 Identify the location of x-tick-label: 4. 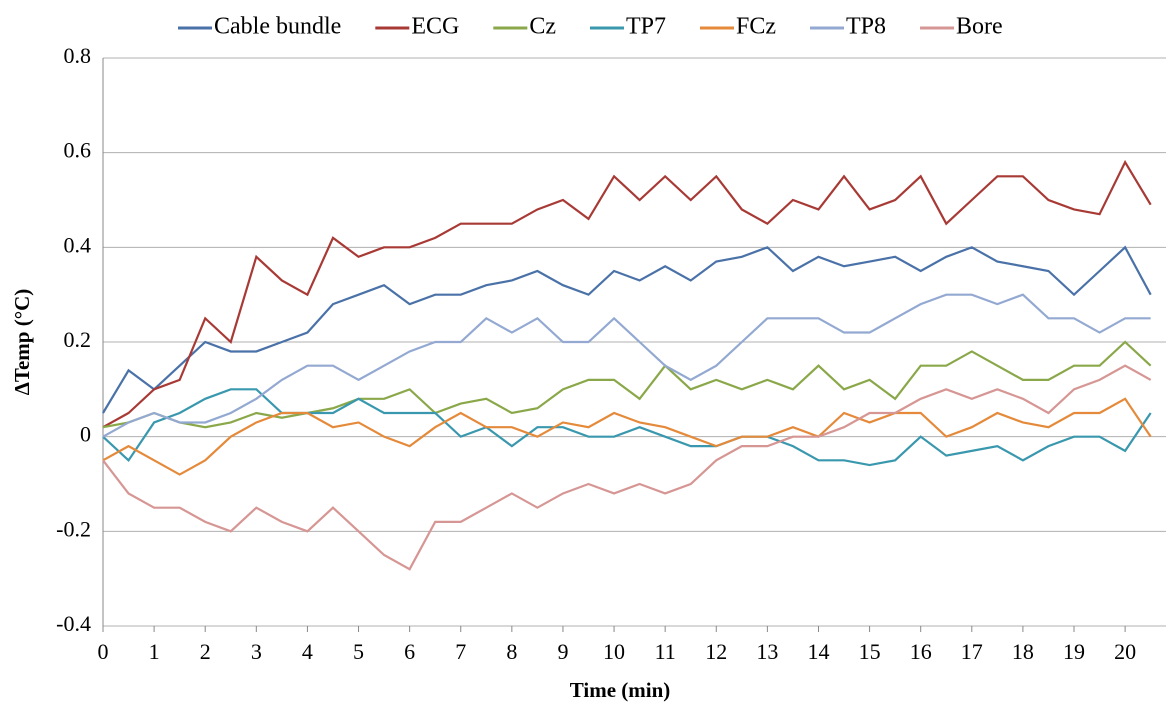
(307, 651).